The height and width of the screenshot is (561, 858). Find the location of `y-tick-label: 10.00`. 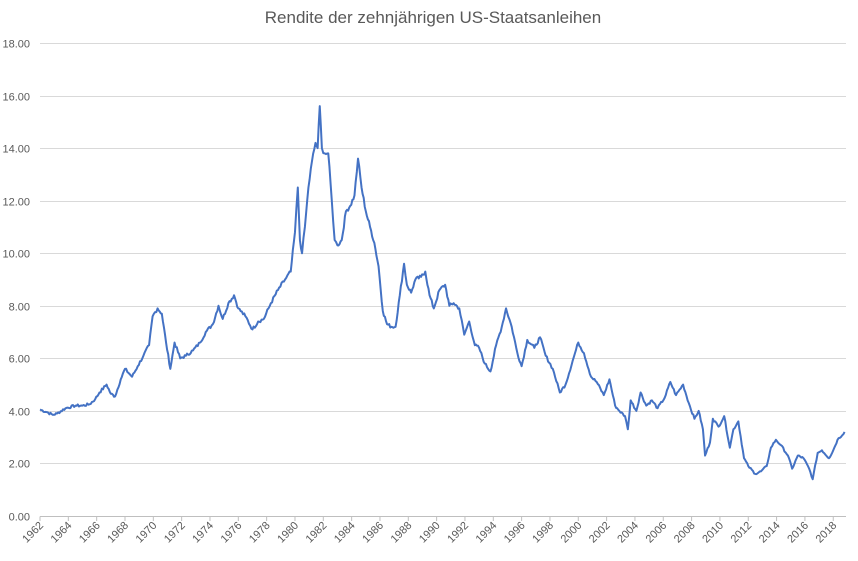

y-tick-label: 10.00 is located at coordinates (16, 255).